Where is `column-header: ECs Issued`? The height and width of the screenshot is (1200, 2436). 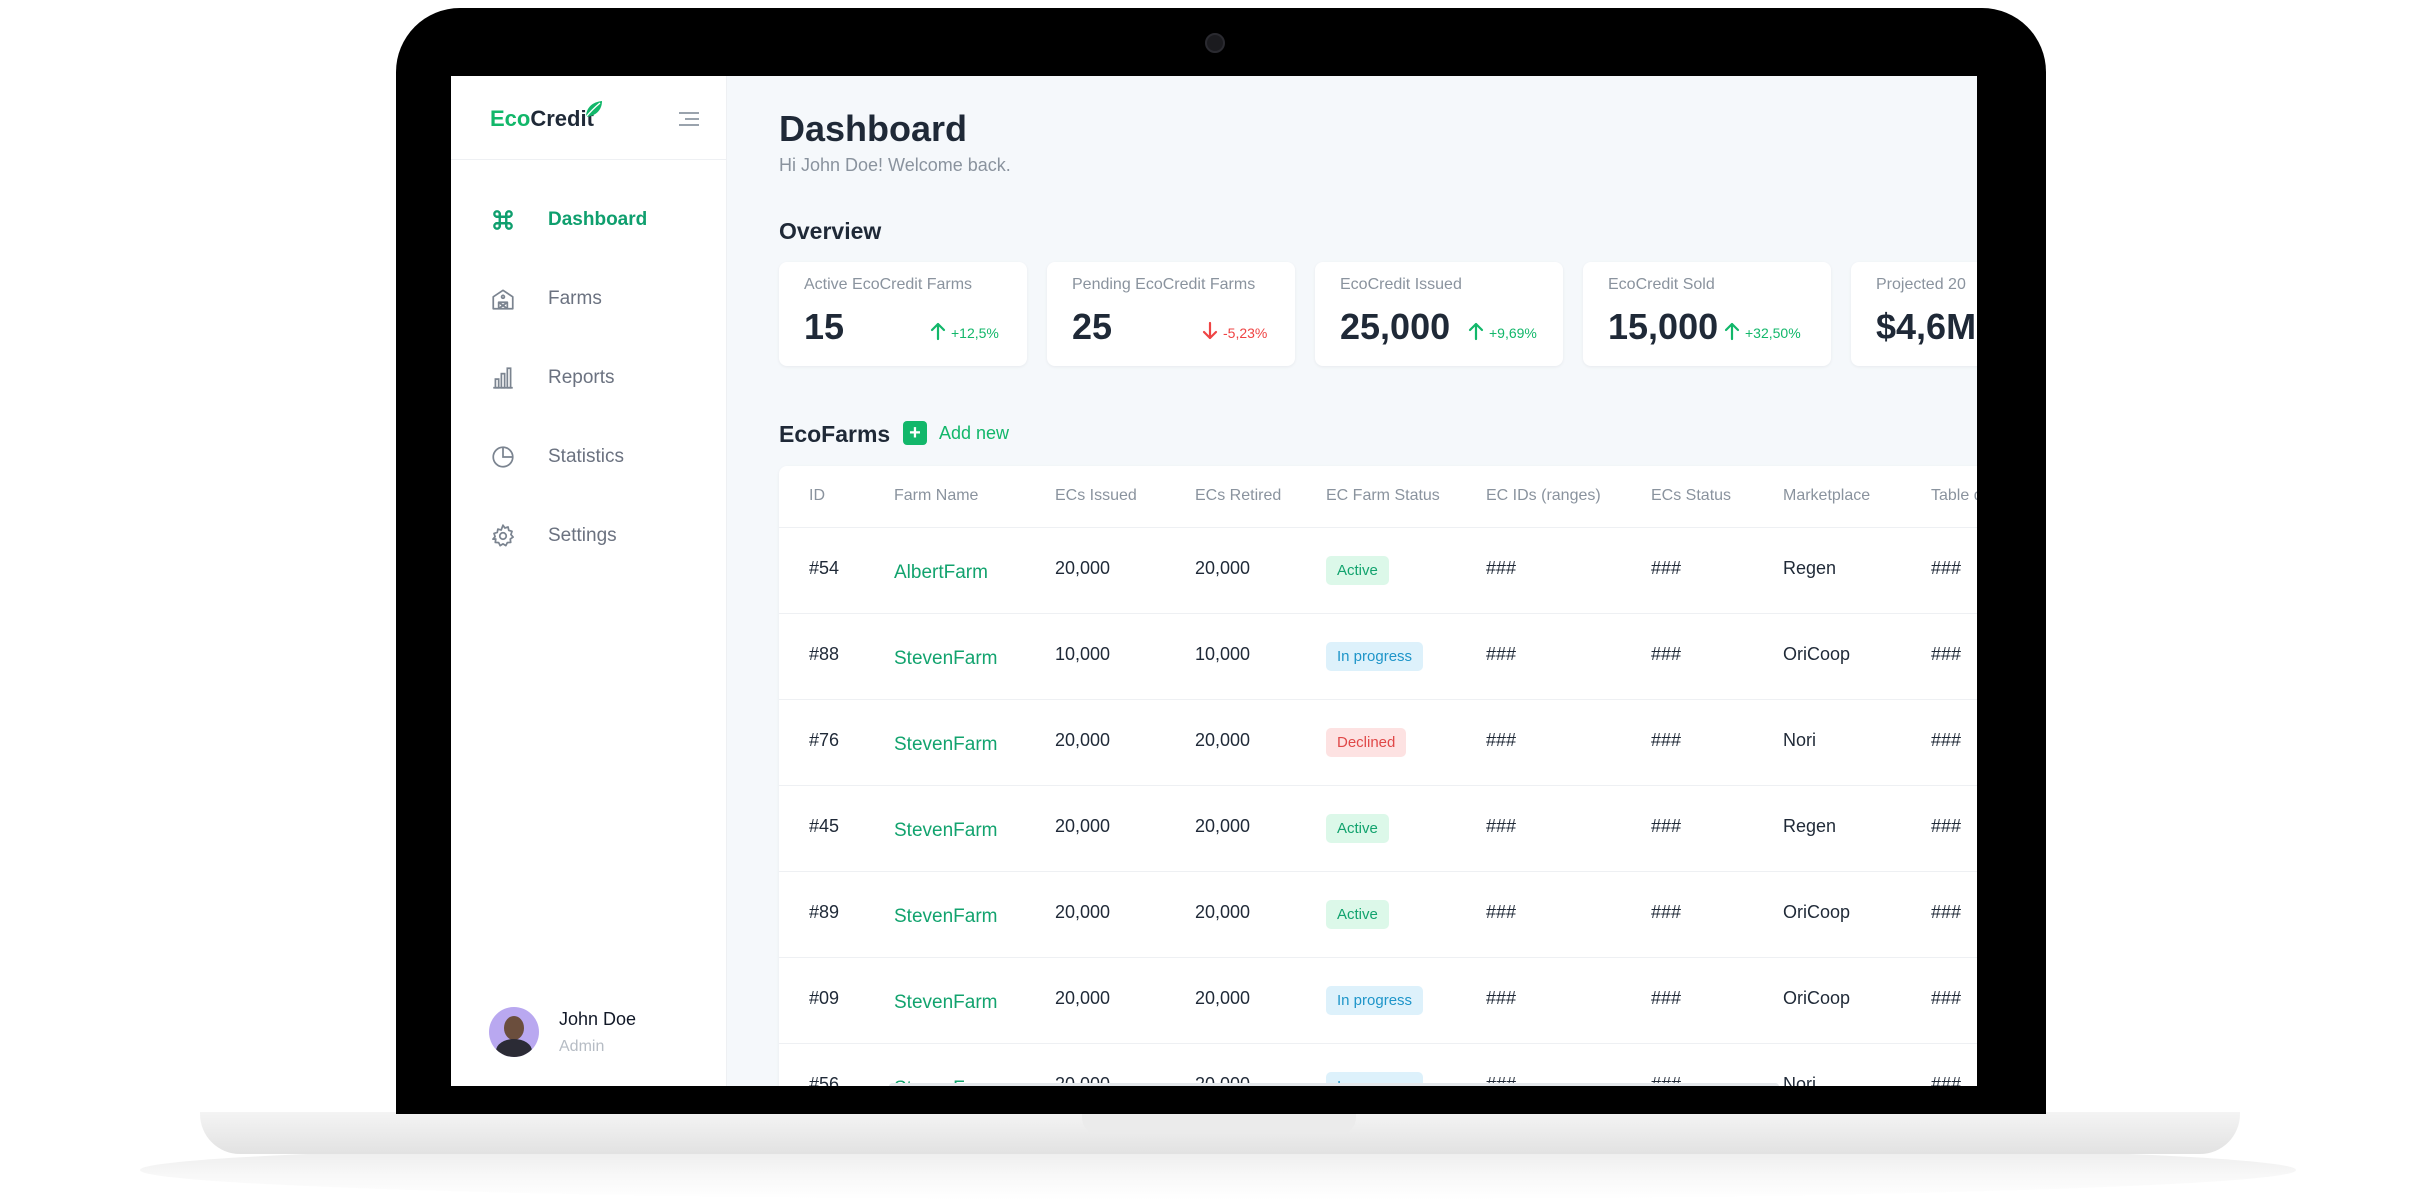 column-header: ECs Issued is located at coordinates (1096, 495).